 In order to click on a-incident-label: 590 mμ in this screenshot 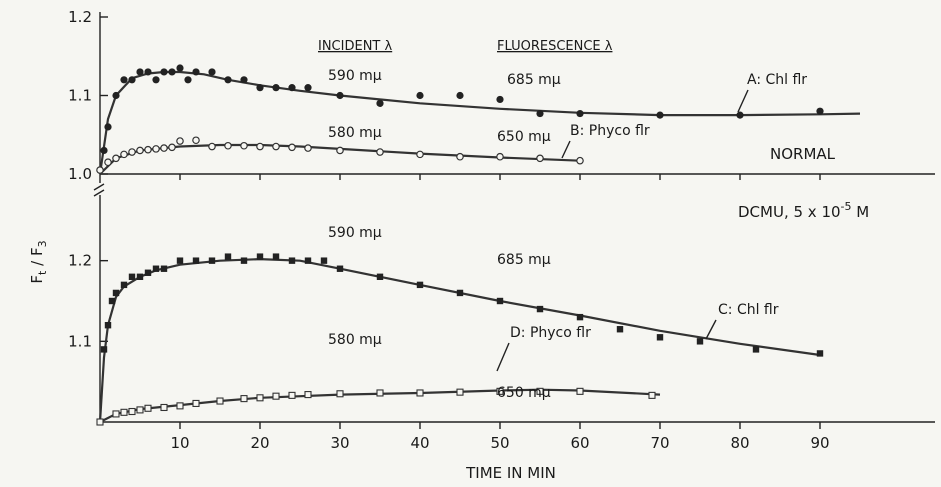, I will do `click(355, 76)`.